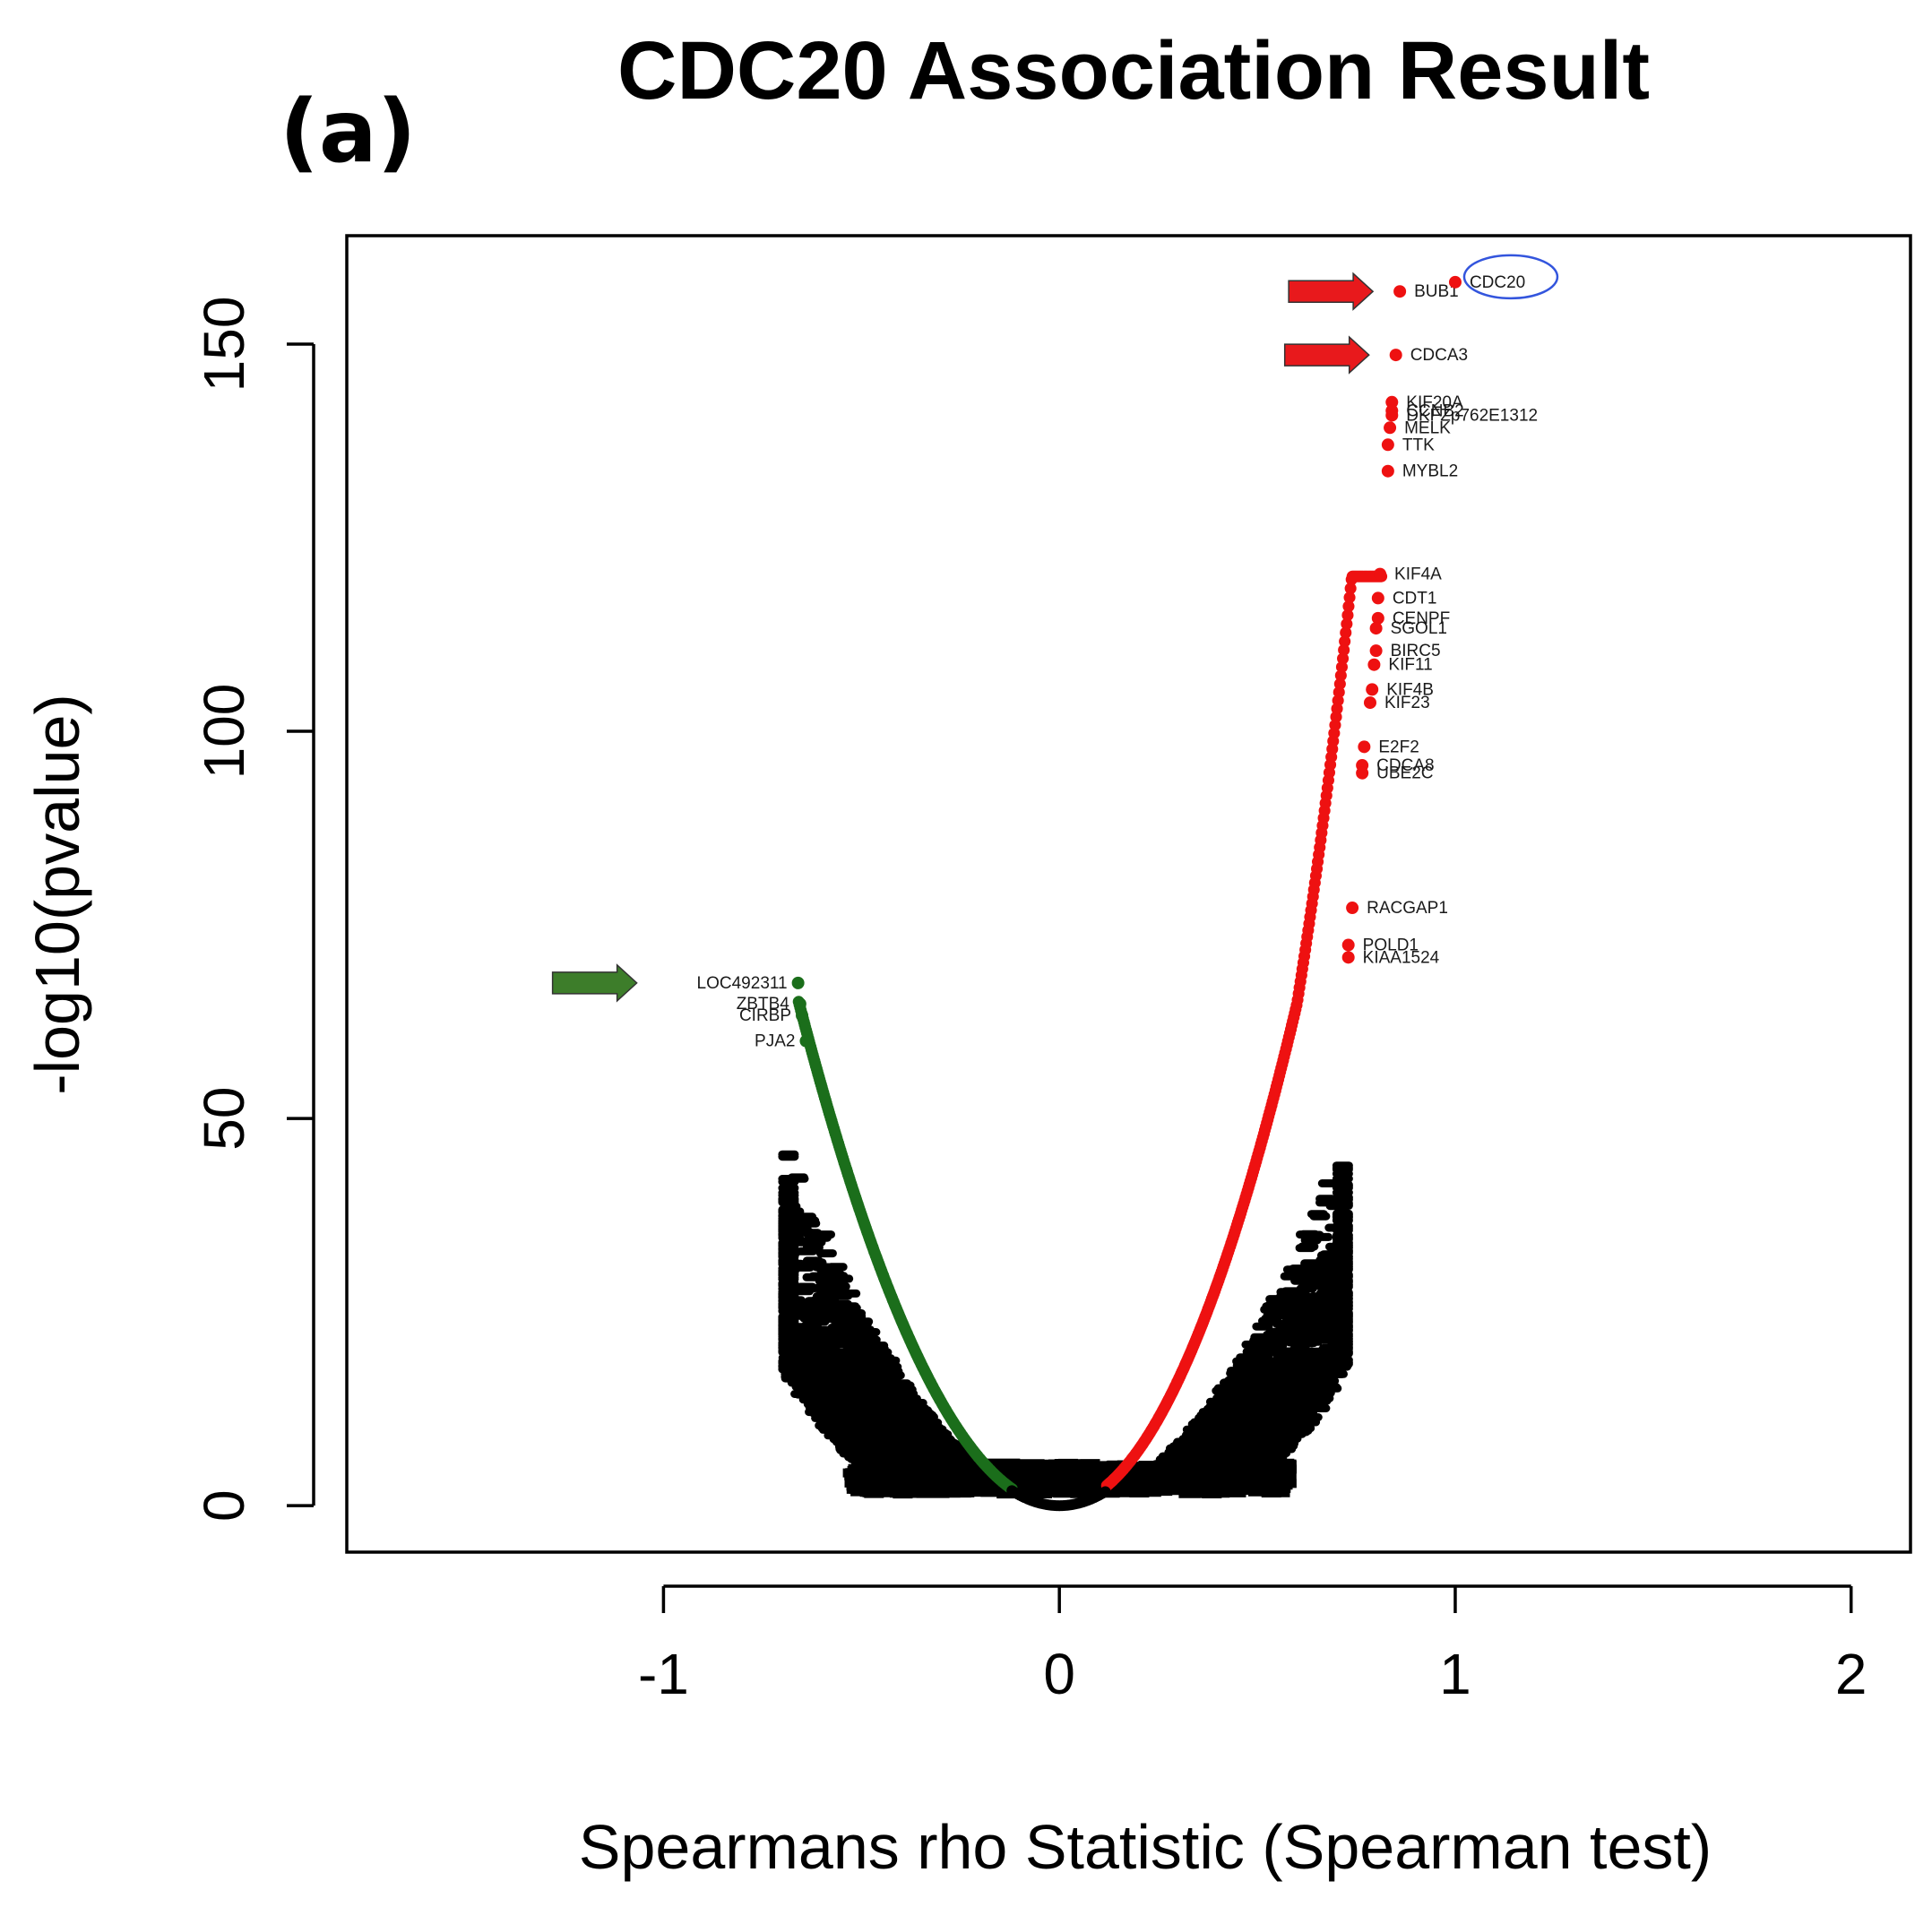  I want to click on point-e2f2, so click(1364, 747).